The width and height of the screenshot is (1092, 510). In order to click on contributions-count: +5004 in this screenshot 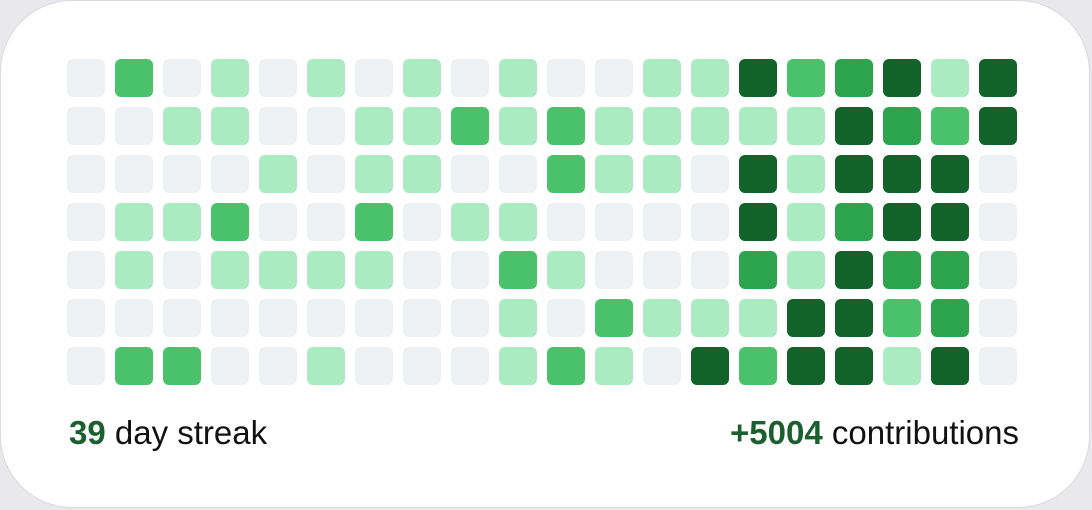, I will do `click(776, 432)`.